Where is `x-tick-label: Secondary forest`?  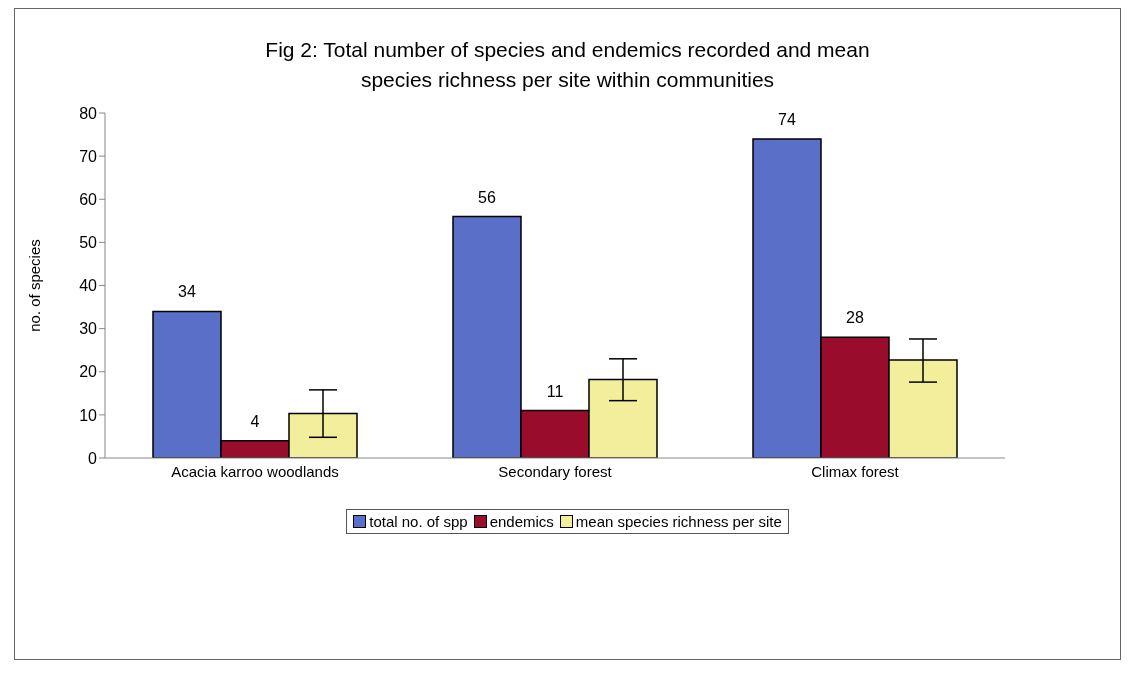
x-tick-label: Secondary forest is located at coordinates (555, 471).